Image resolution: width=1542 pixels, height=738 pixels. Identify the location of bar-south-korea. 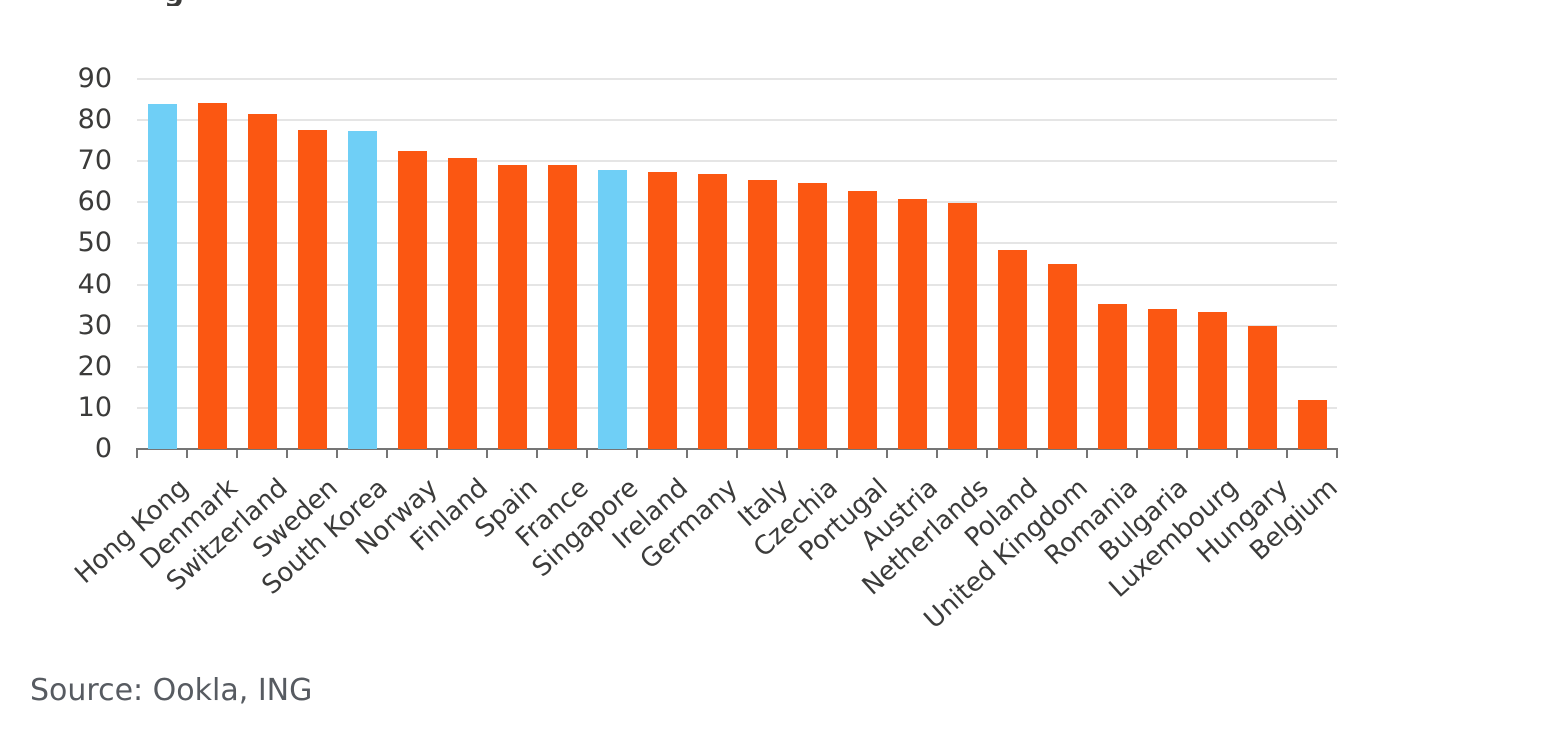
(362, 290).